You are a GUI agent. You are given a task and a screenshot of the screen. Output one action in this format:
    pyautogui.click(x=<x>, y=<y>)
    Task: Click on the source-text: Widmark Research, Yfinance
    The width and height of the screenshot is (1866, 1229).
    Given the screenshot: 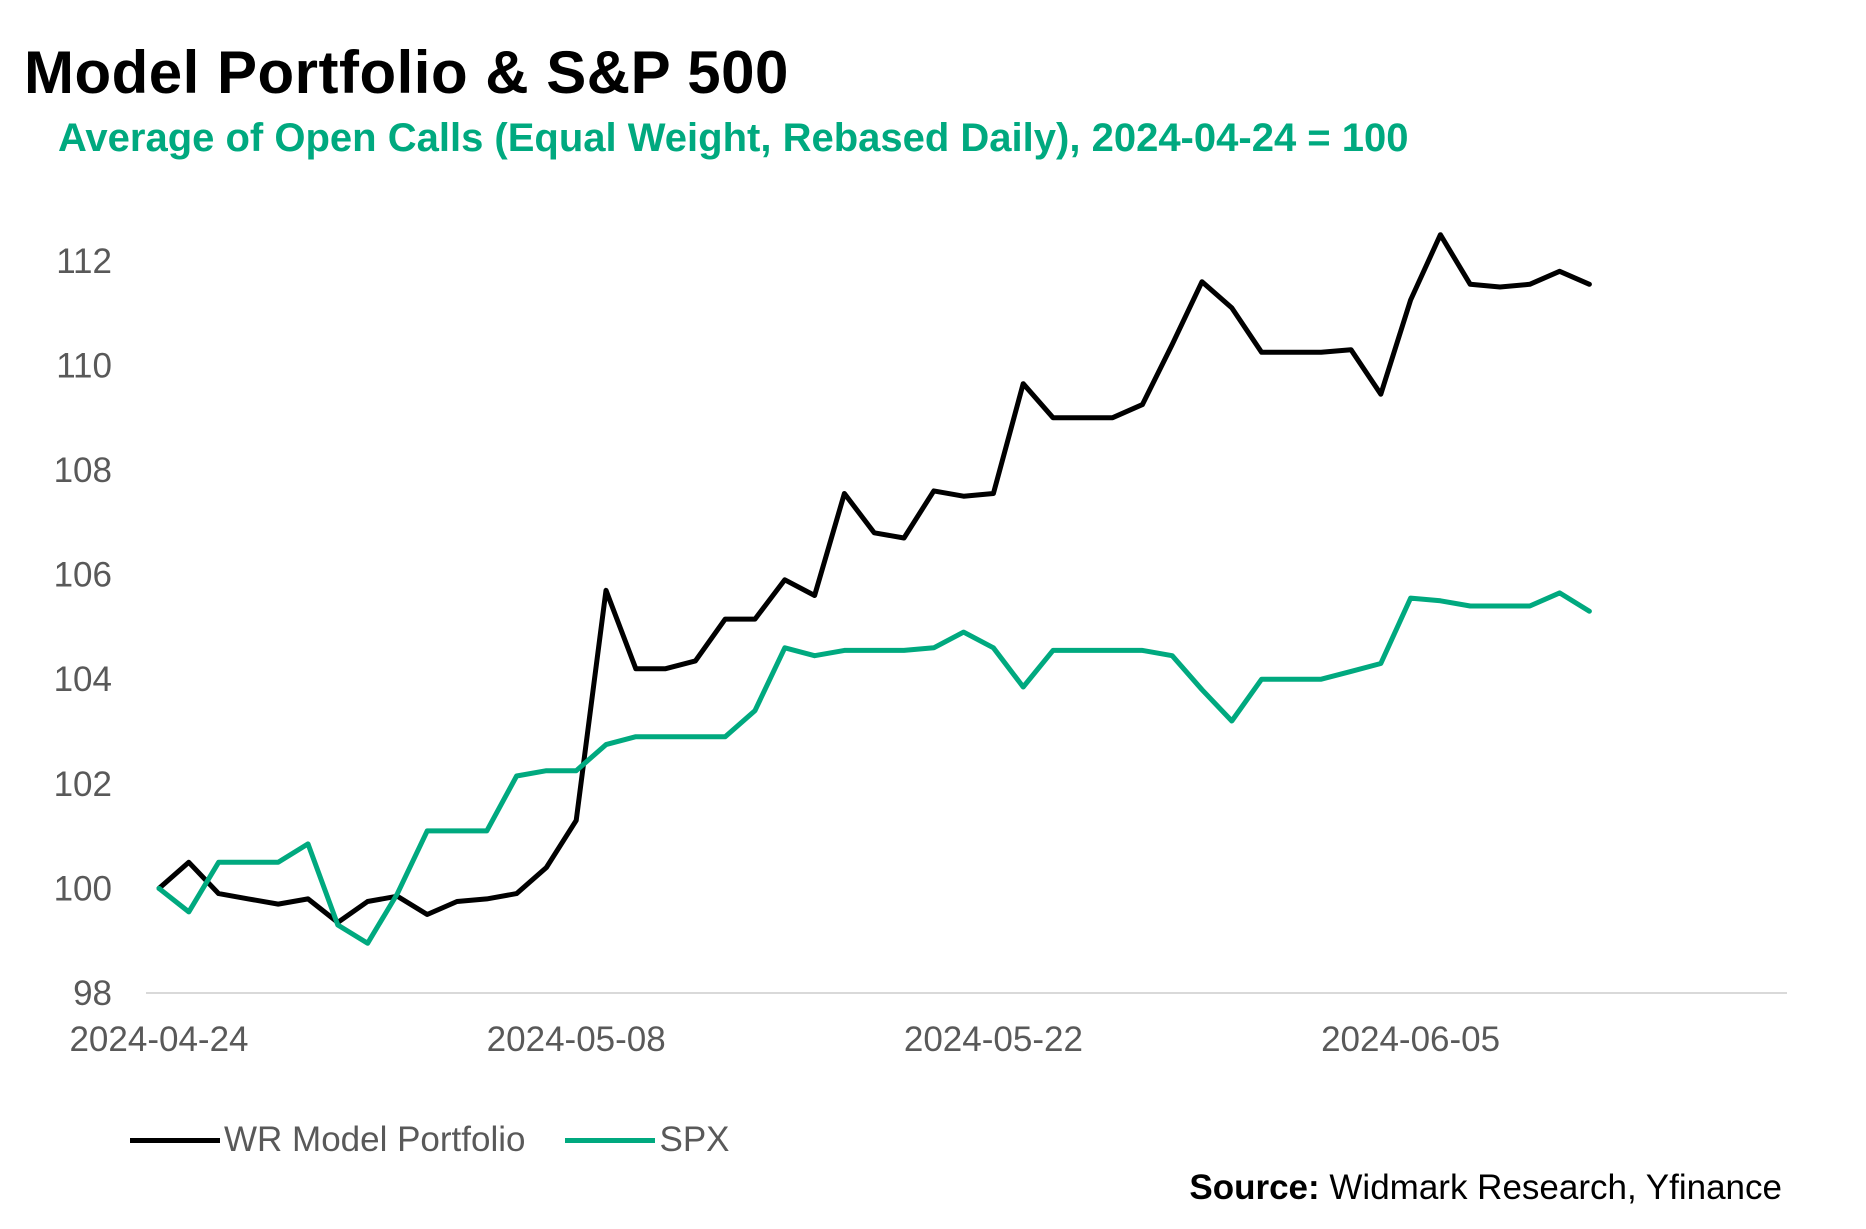 What is the action you would take?
    pyautogui.click(x=1550, y=1187)
    